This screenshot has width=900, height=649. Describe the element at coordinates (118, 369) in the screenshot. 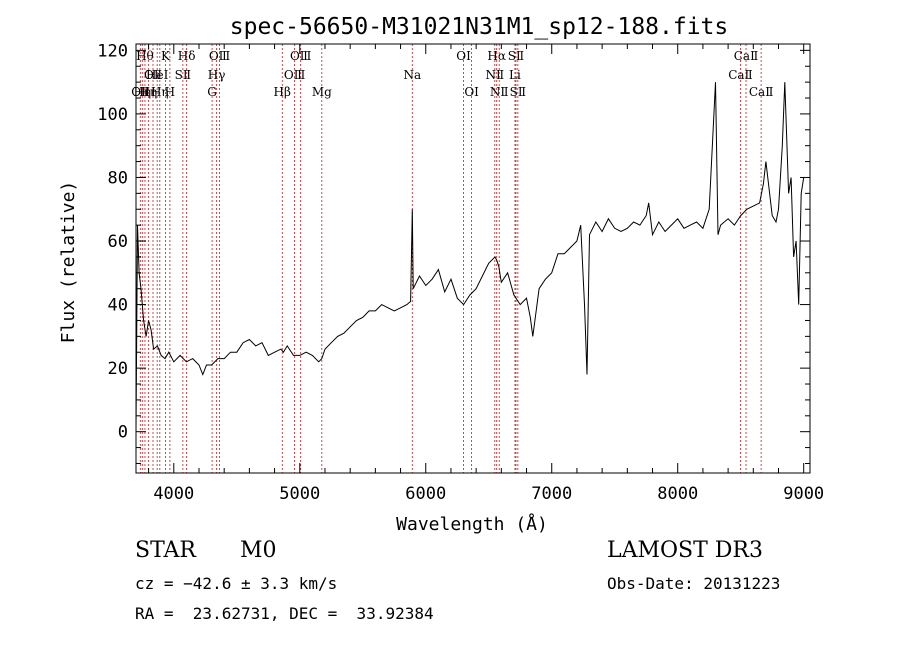

I see `y-tick-label: 20` at that location.